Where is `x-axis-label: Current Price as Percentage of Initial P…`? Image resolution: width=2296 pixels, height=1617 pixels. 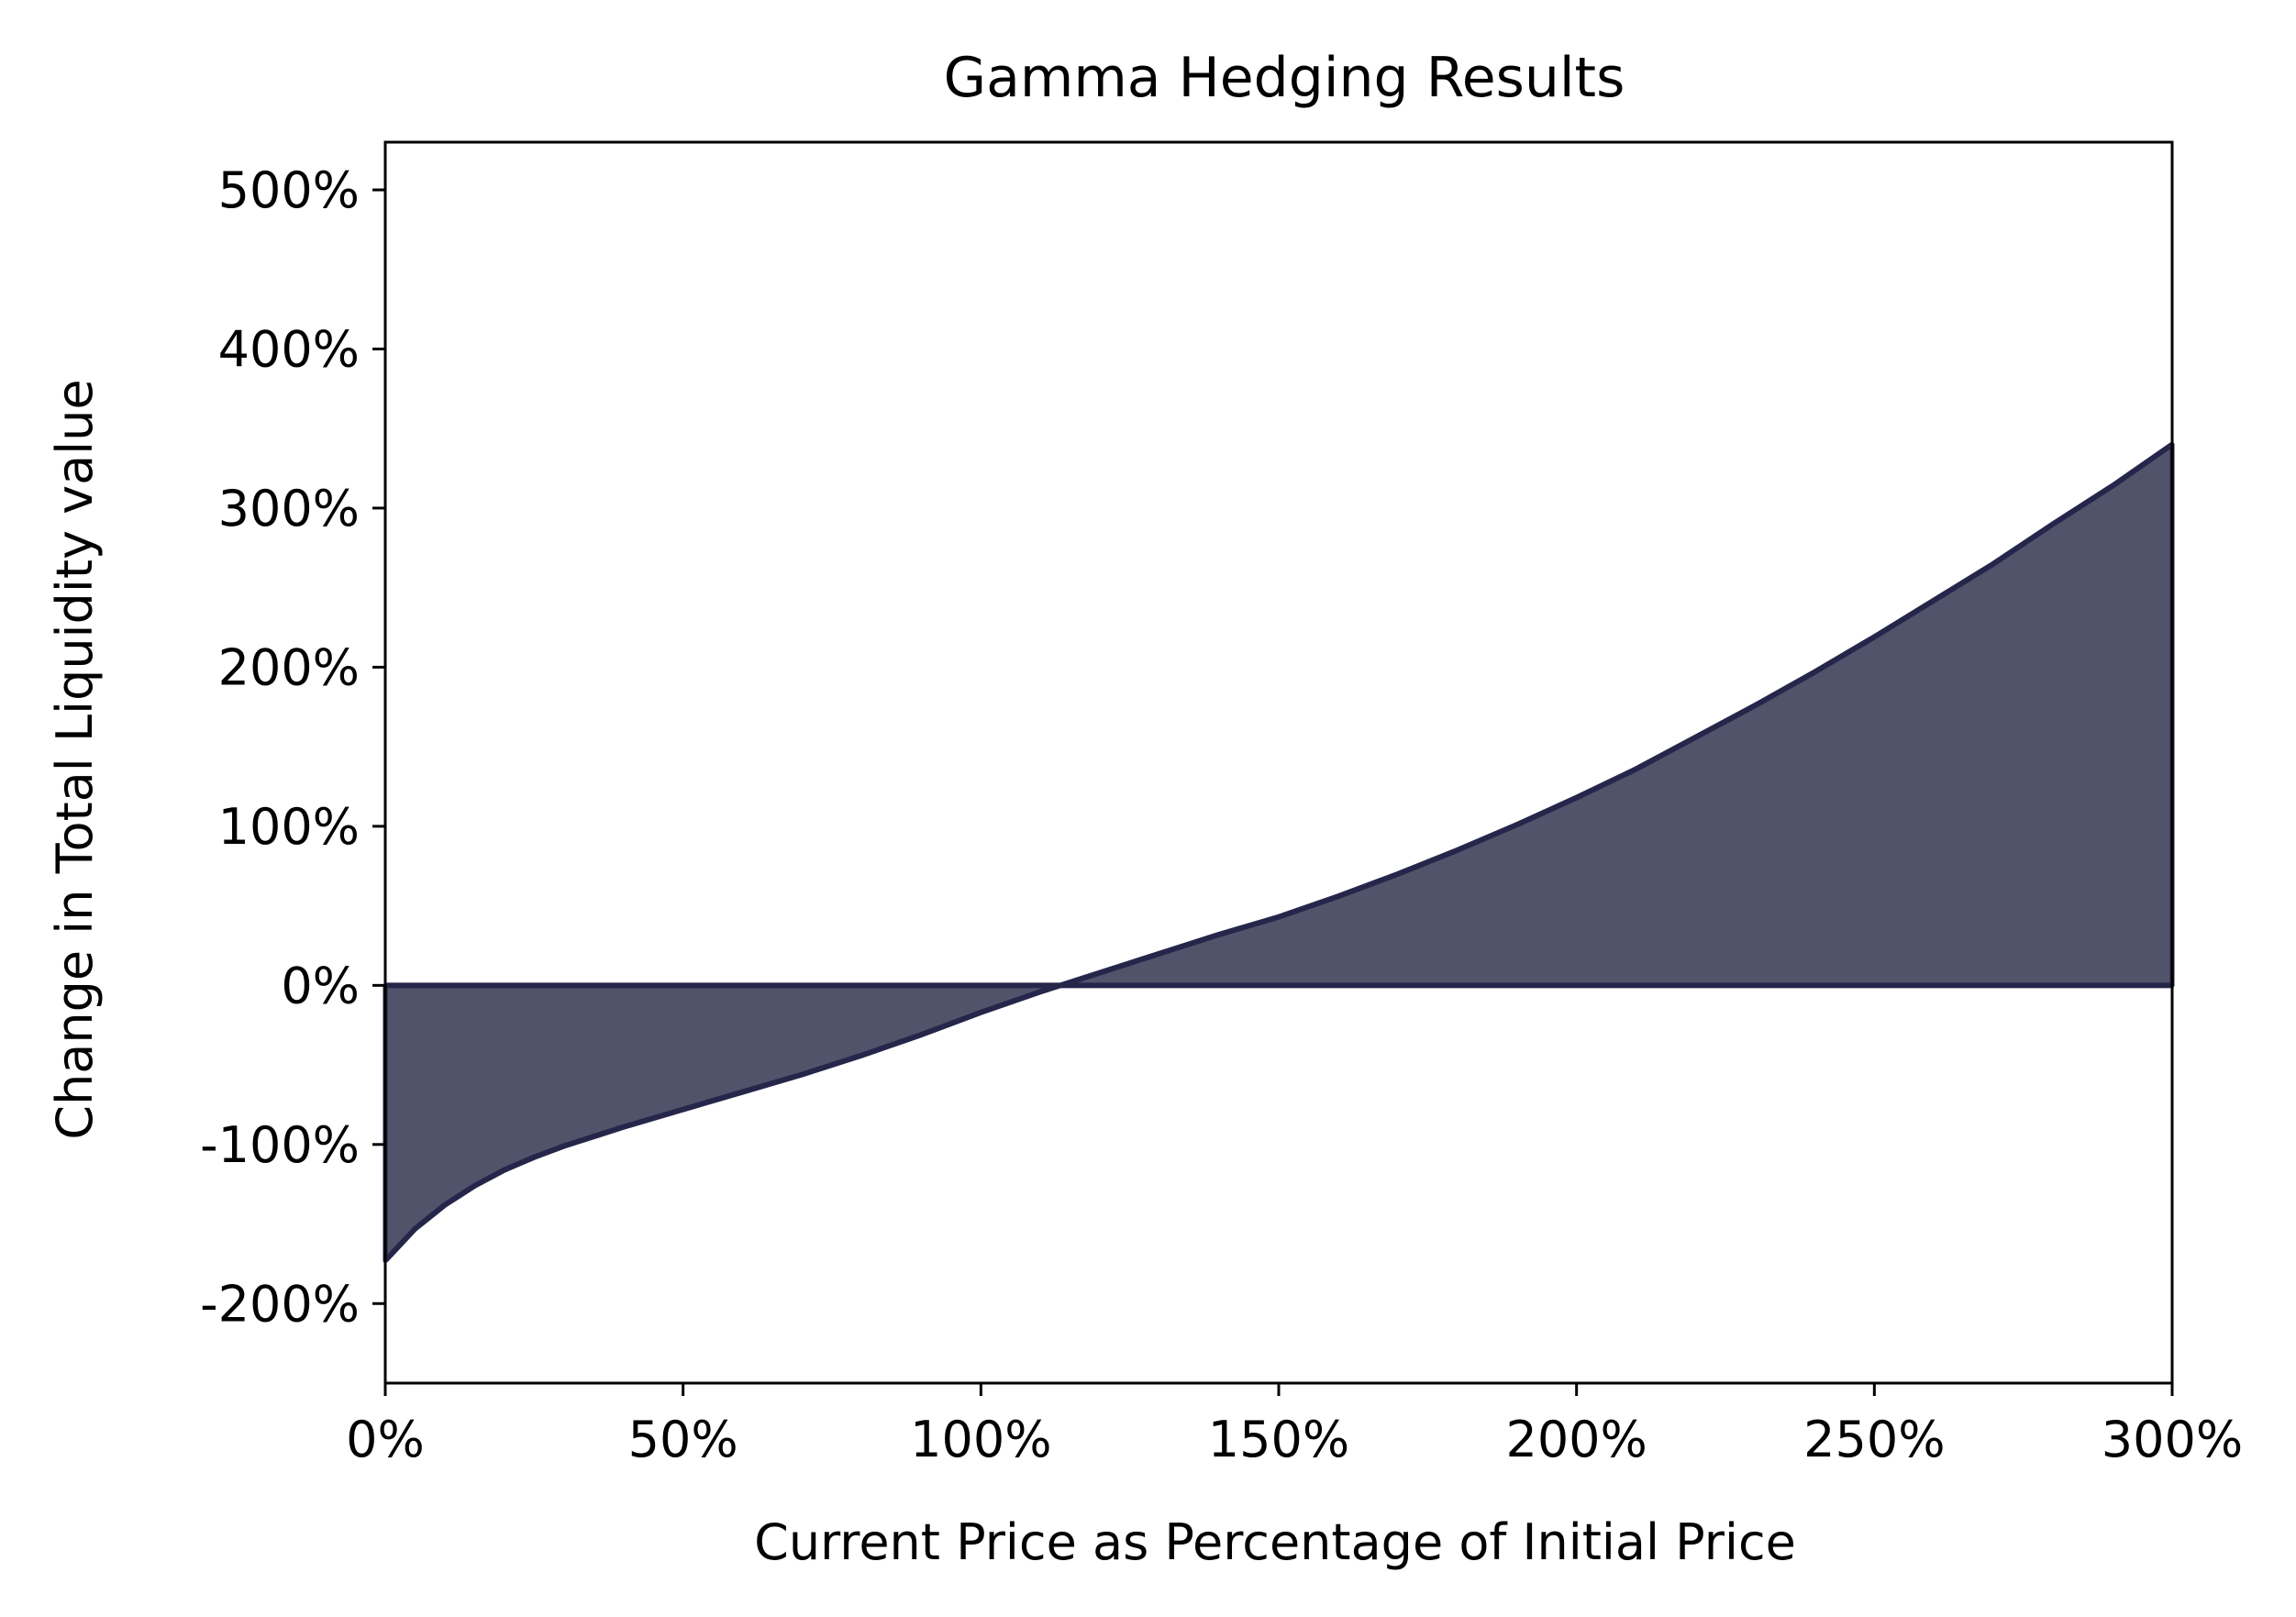 x-axis-label: Current Price as Percentage of Initial P… is located at coordinates (1275, 1542).